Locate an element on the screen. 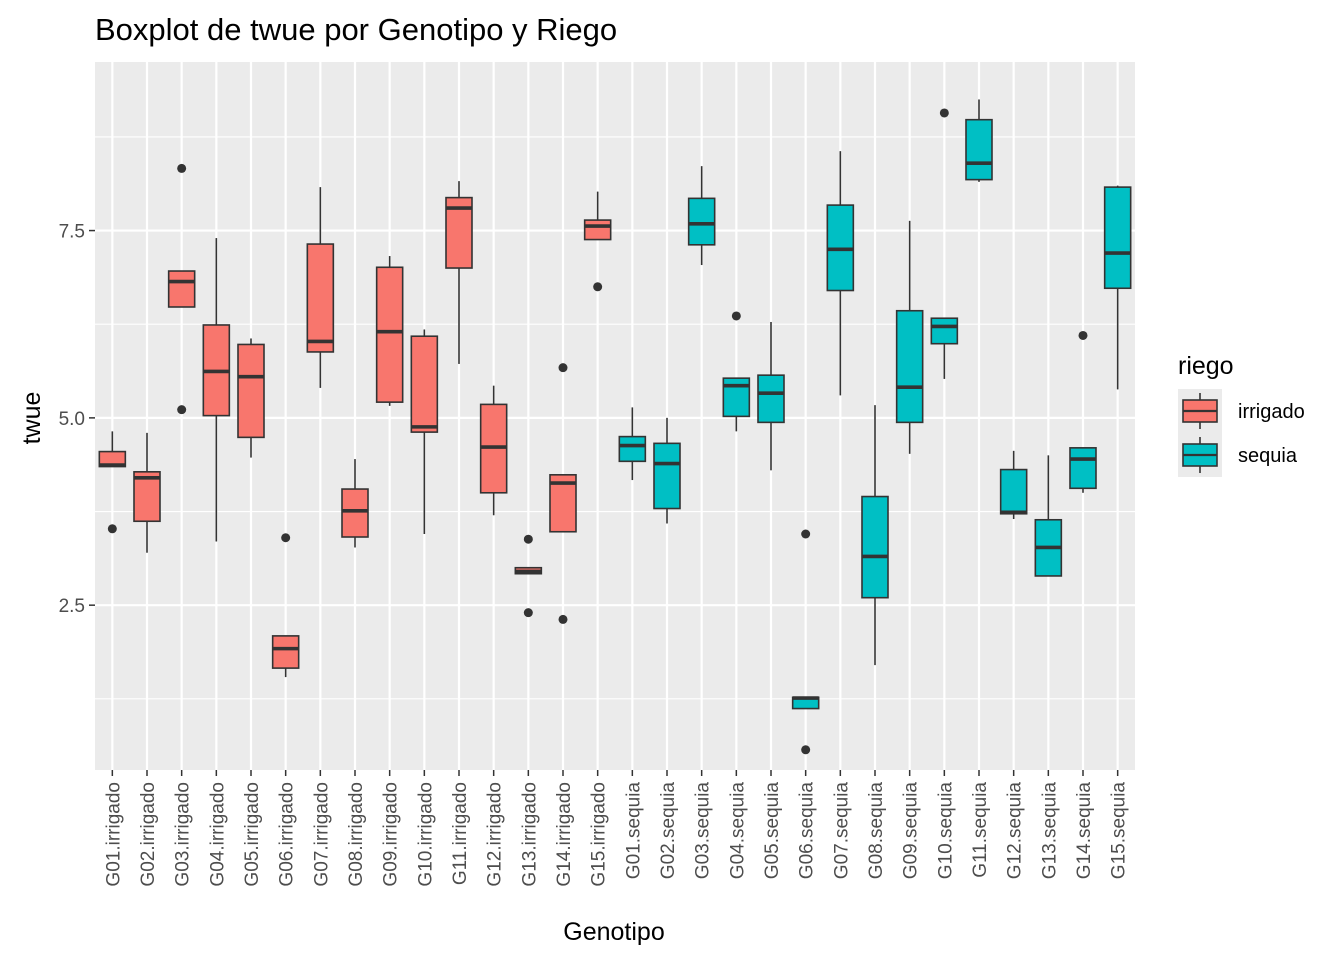 The width and height of the screenshot is (1344, 960). y-axis-title: twue is located at coordinates (32, 418).